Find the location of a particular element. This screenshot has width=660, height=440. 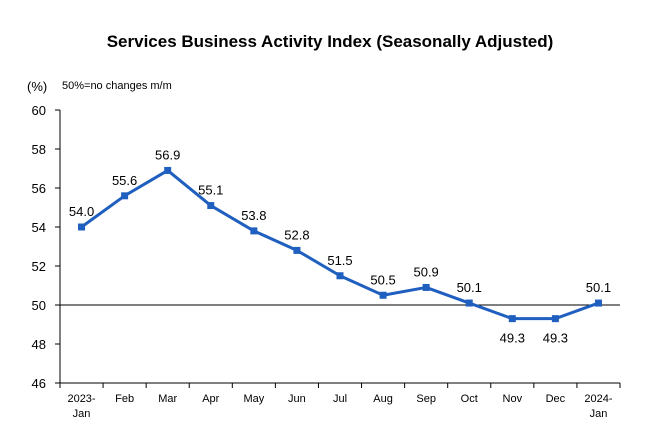

y-axis-unit-label: (%) is located at coordinates (37, 86).